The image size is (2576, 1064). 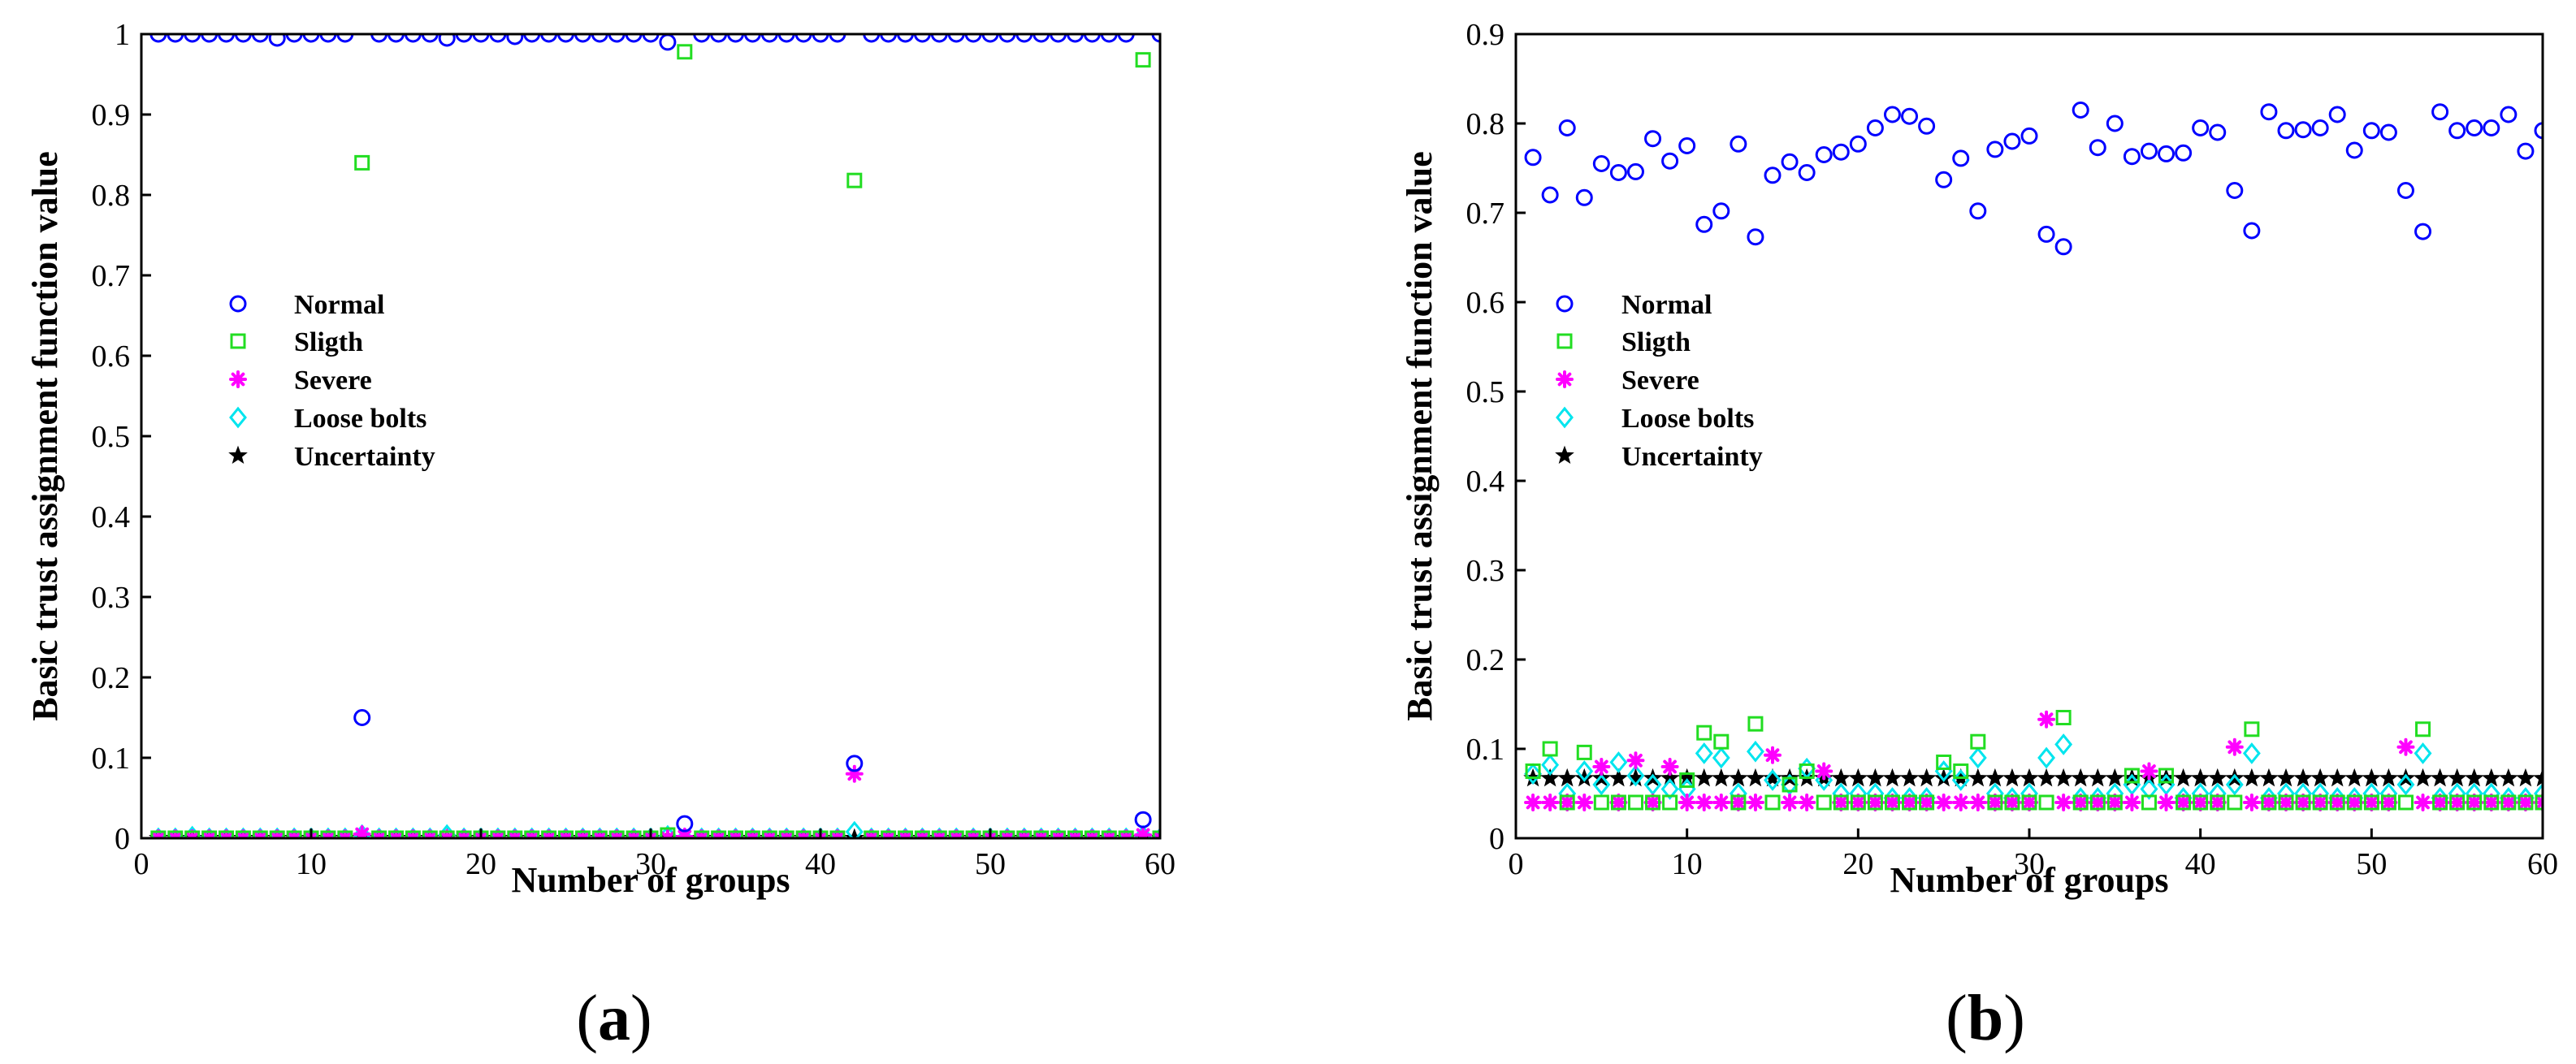 What do you see at coordinates (1669, 767) in the screenshot?
I see `point-severe-9-b` at bounding box center [1669, 767].